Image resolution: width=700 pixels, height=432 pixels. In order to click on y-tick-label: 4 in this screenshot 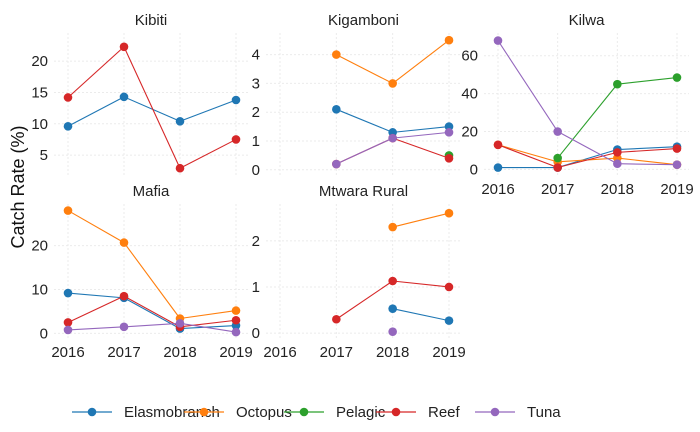, I will do `click(256, 55)`.